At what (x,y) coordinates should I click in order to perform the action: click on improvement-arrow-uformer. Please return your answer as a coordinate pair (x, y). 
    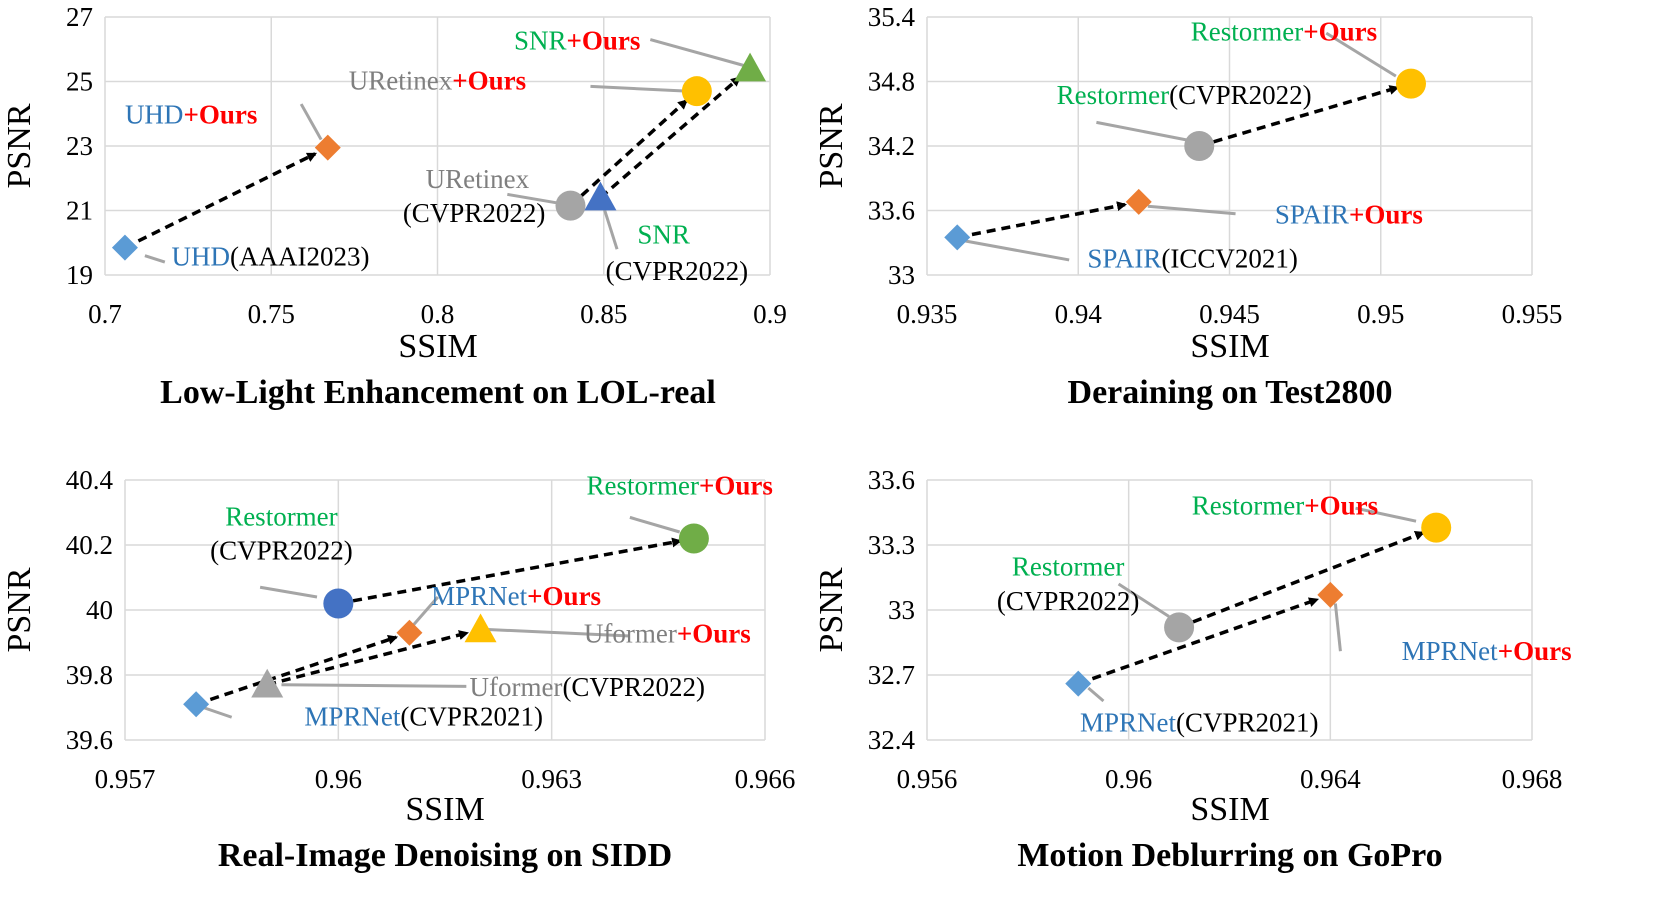
    Looking at the image, I should click on (367, 658).